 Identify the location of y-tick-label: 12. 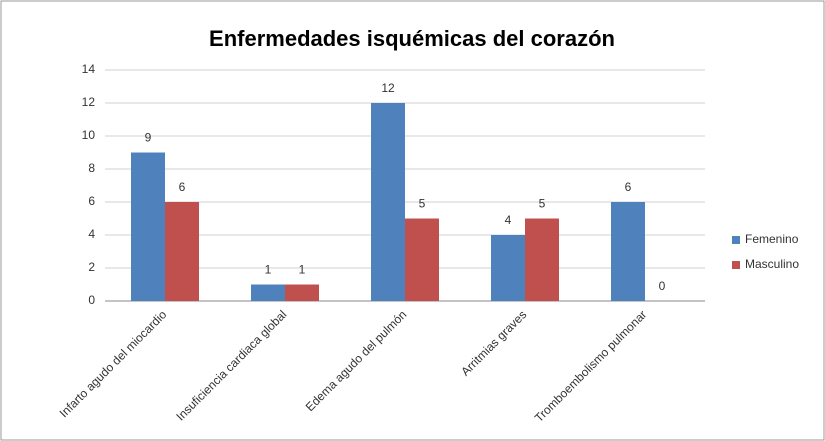
(89, 102).